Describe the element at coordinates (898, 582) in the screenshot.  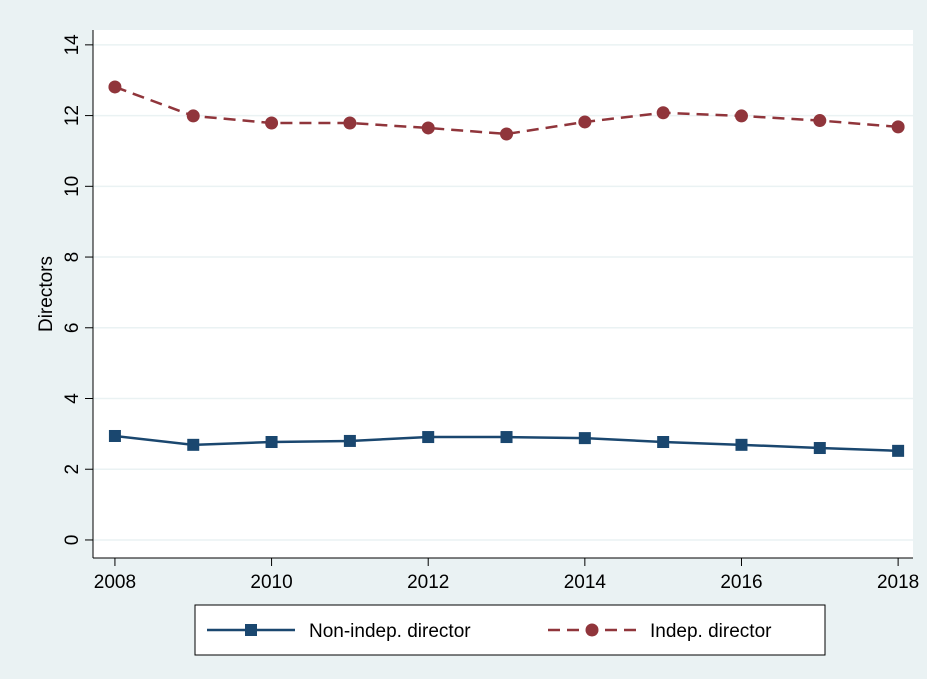
I see `x-tick-label: 2018` at that location.